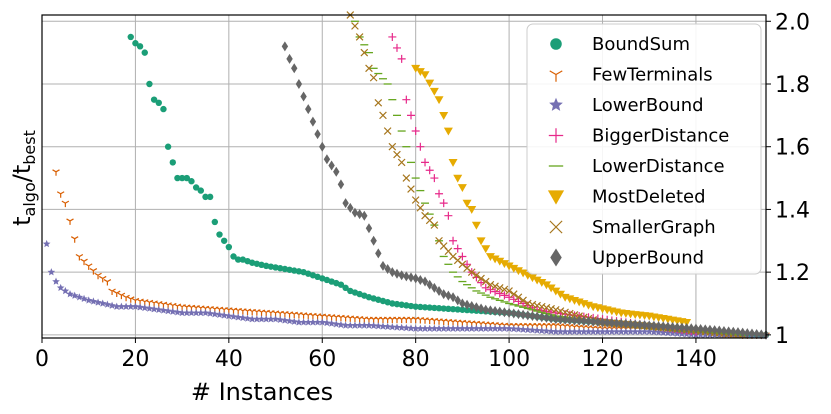 The height and width of the screenshot is (414, 831). I want to click on y-axis-title: talgo/tbest, so click(23, 178).